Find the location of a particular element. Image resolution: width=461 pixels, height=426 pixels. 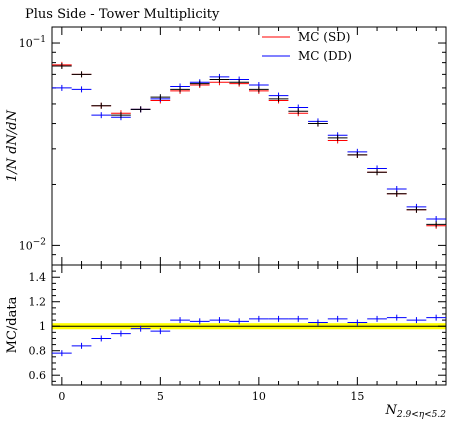

main-y-tick-label: 10⁻¹ is located at coordinates (32, 42).